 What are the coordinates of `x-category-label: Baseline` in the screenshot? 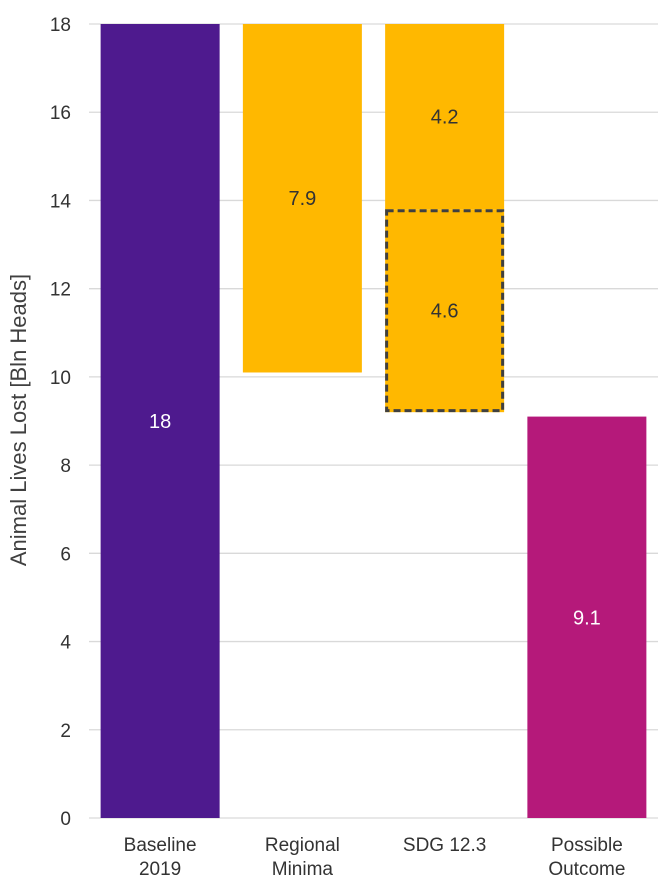 It's located at (160, 845).